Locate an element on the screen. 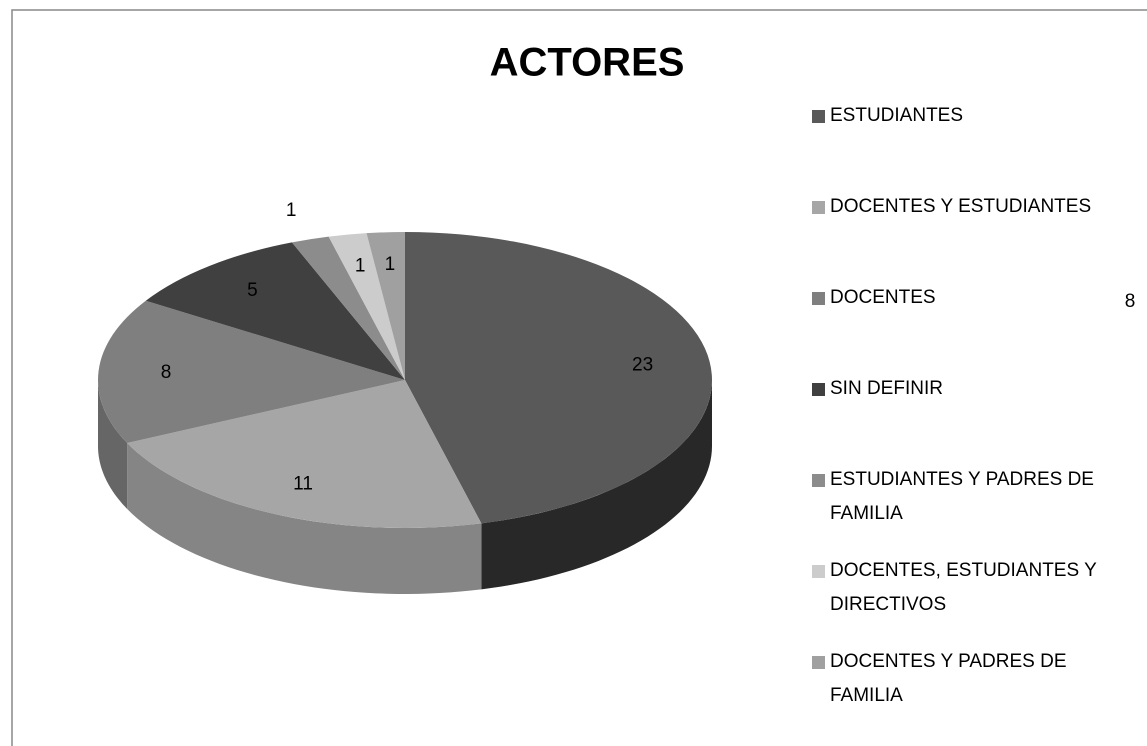  data-label: 5 is located at coordinates (252, 290).